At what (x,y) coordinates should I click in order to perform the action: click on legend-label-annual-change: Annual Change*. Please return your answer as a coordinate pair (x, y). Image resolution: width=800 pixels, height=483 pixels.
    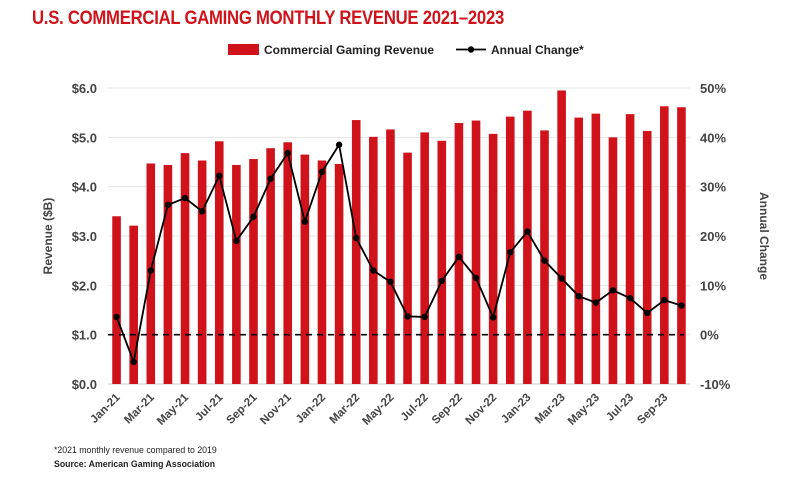
    Looking at the image, I should click on (537, 50).